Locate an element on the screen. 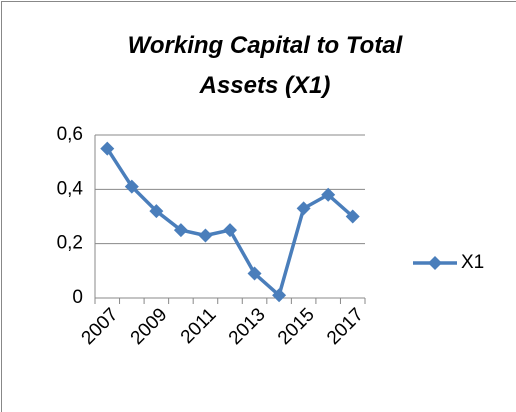 Image resolution: width=516 pixels, height=412 pixels. y-tick-label: 0,4 is located at coordinates (70, 188).